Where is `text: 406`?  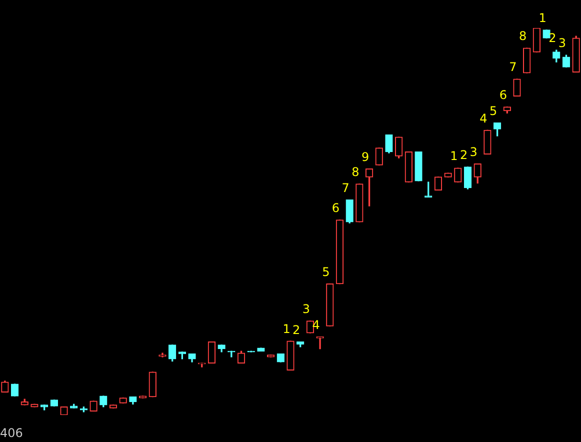
text: 406 is located at coordinates (11, 433).